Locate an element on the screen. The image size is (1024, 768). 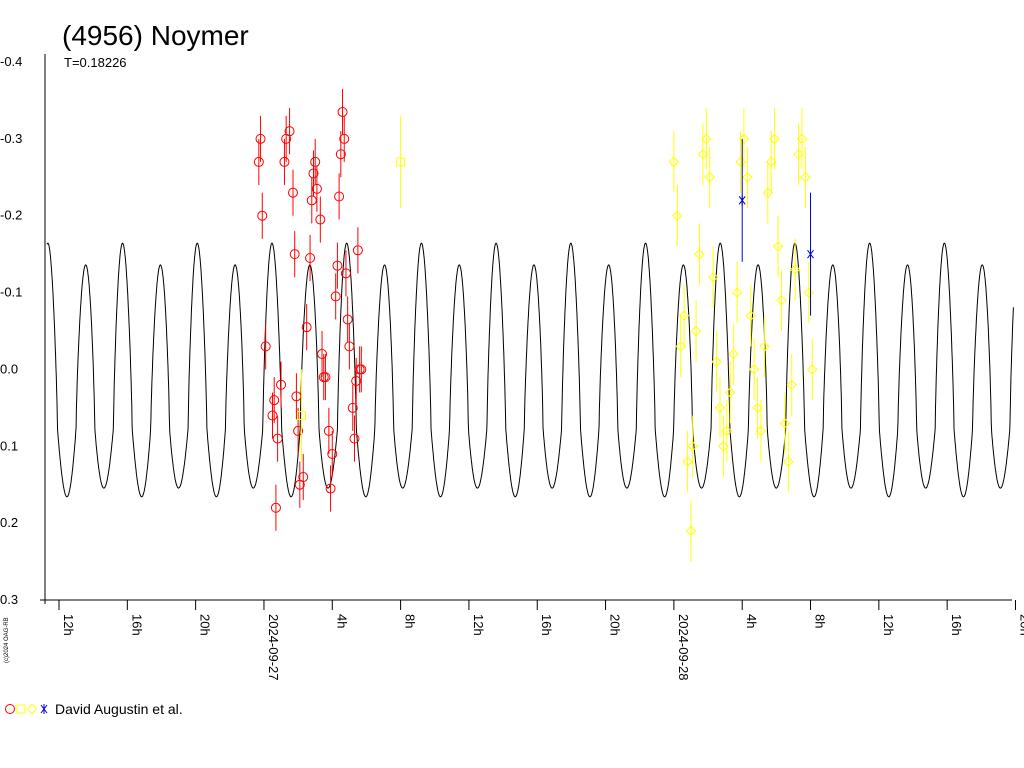
data-point-square is located at coordinates (302, 416).